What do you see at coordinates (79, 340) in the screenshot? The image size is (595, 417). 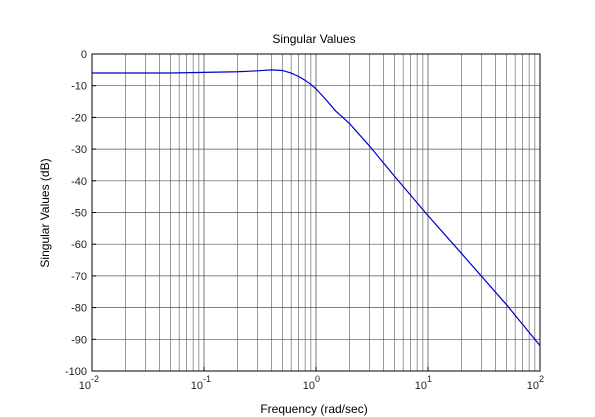 I see `y-tick-label: -90` at bounding box center [79, 340].